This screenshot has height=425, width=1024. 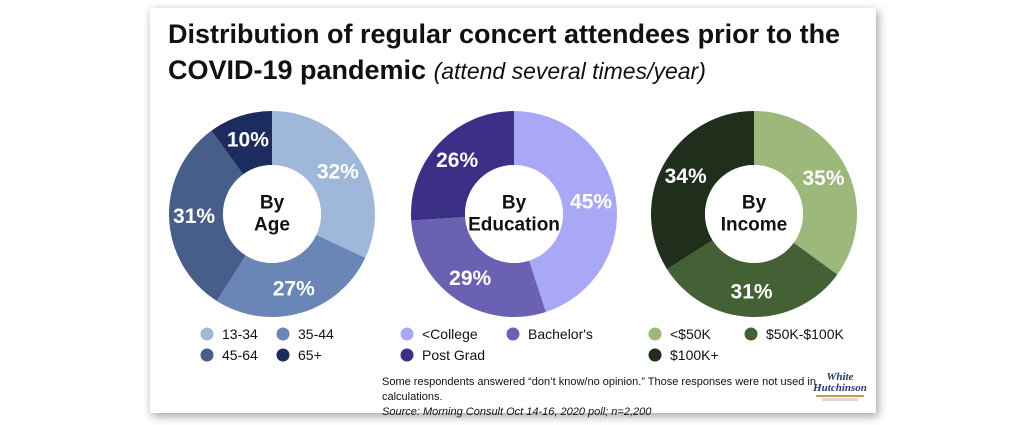 What do you see at coordinates (470, 278) in the screenshot?
I see `donut-1-slice-1-label: 29%` at bounding box center [470, 278].